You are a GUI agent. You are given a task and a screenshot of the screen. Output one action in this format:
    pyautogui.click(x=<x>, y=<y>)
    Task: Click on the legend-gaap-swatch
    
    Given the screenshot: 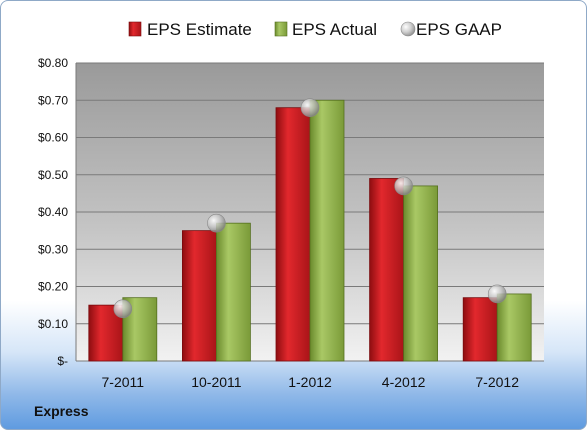 What is the action you would take?
    pyautogui.click(x=408, y=29)
    